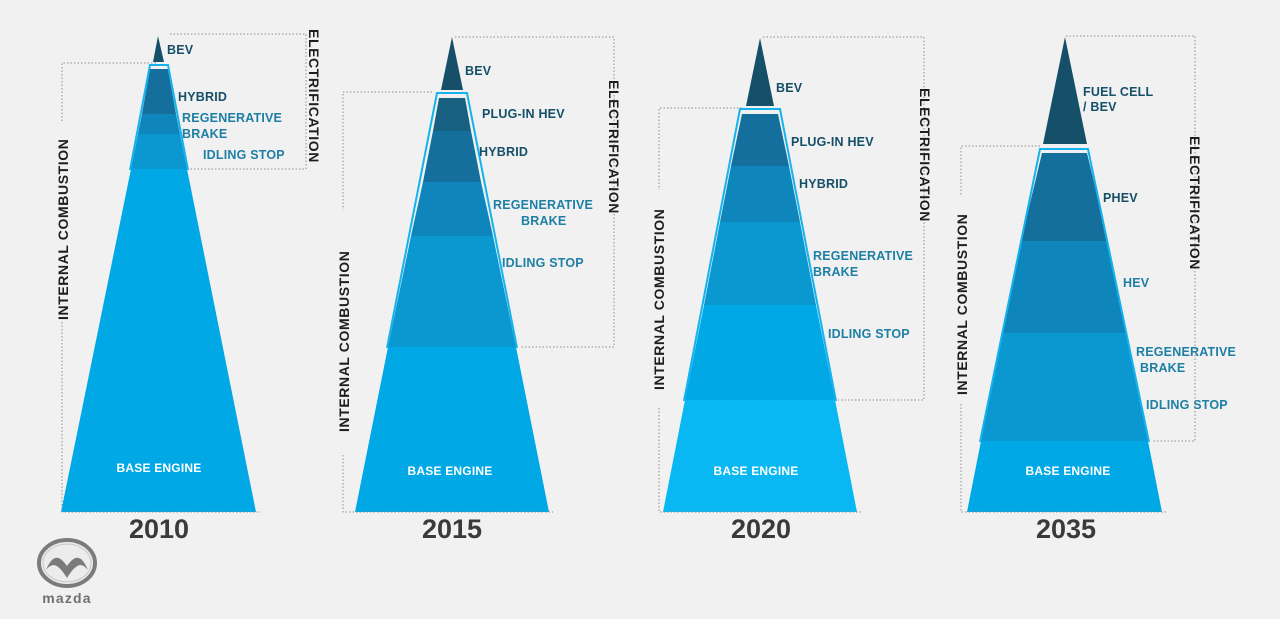 The height and width of the screenshot is (619, 1280). I want to click on label-2035-regenerative: REGENERATIVE, so click(1186, 352).